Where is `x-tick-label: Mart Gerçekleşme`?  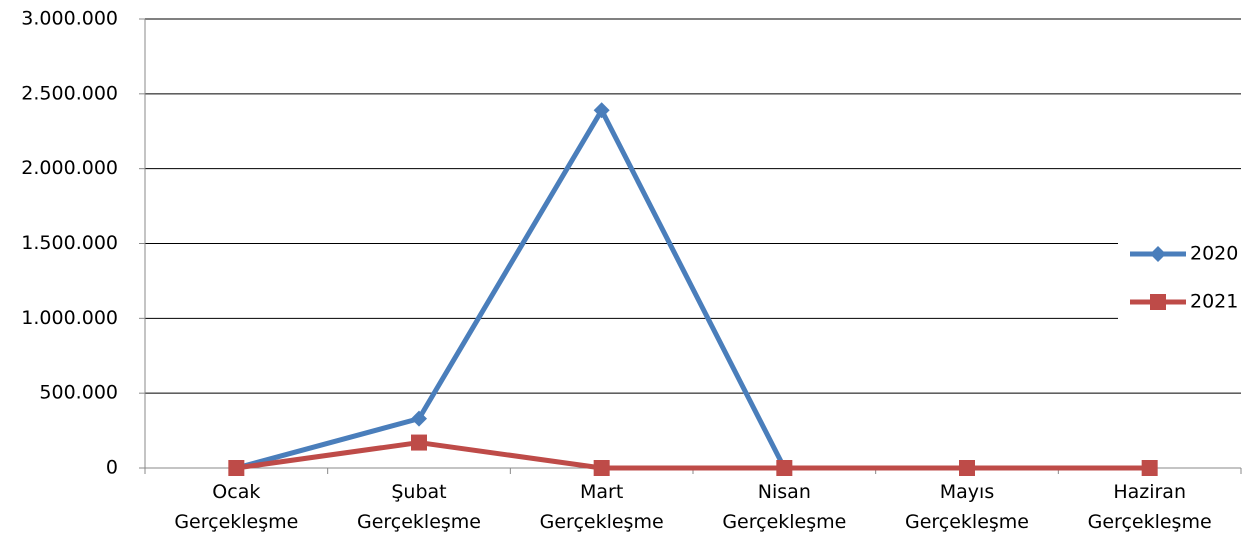 x-tick-label: Mart Gerçekleşme is located at coordinates (601, 507).